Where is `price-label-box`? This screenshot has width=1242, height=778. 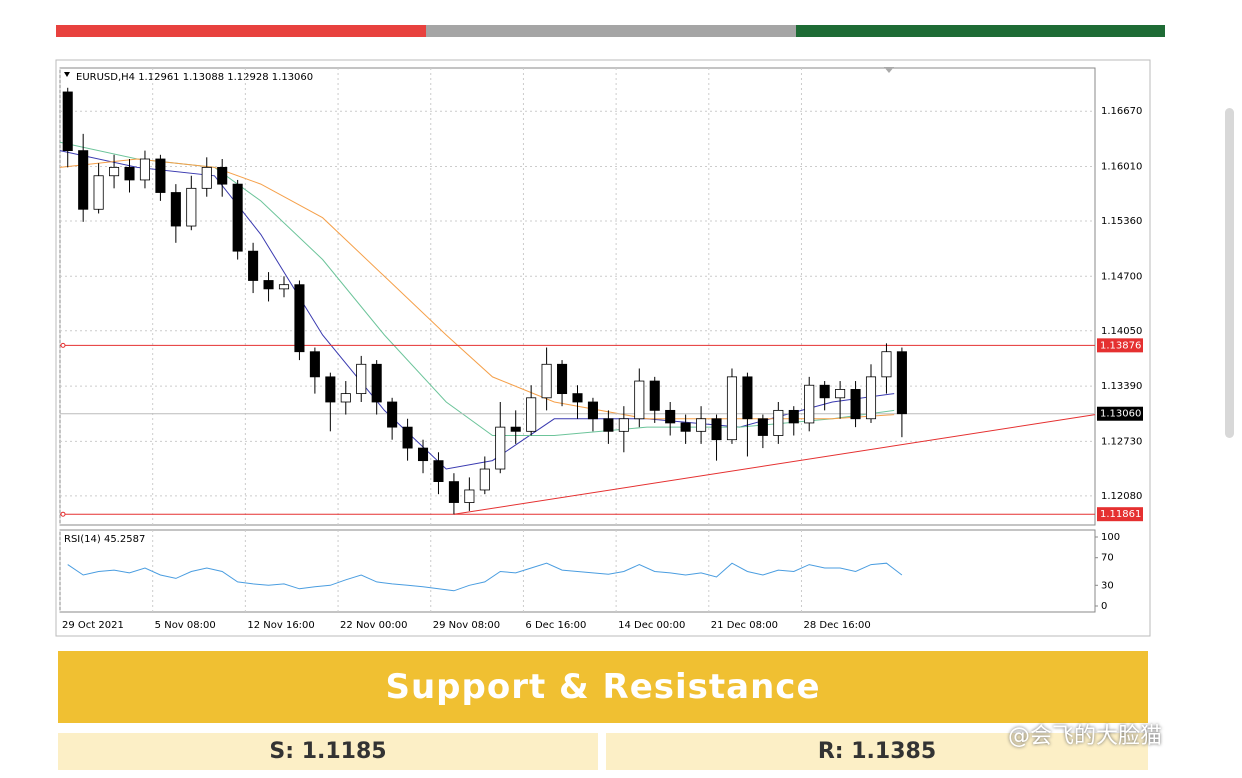
price-label-box is located at coordinates (1120, 413).